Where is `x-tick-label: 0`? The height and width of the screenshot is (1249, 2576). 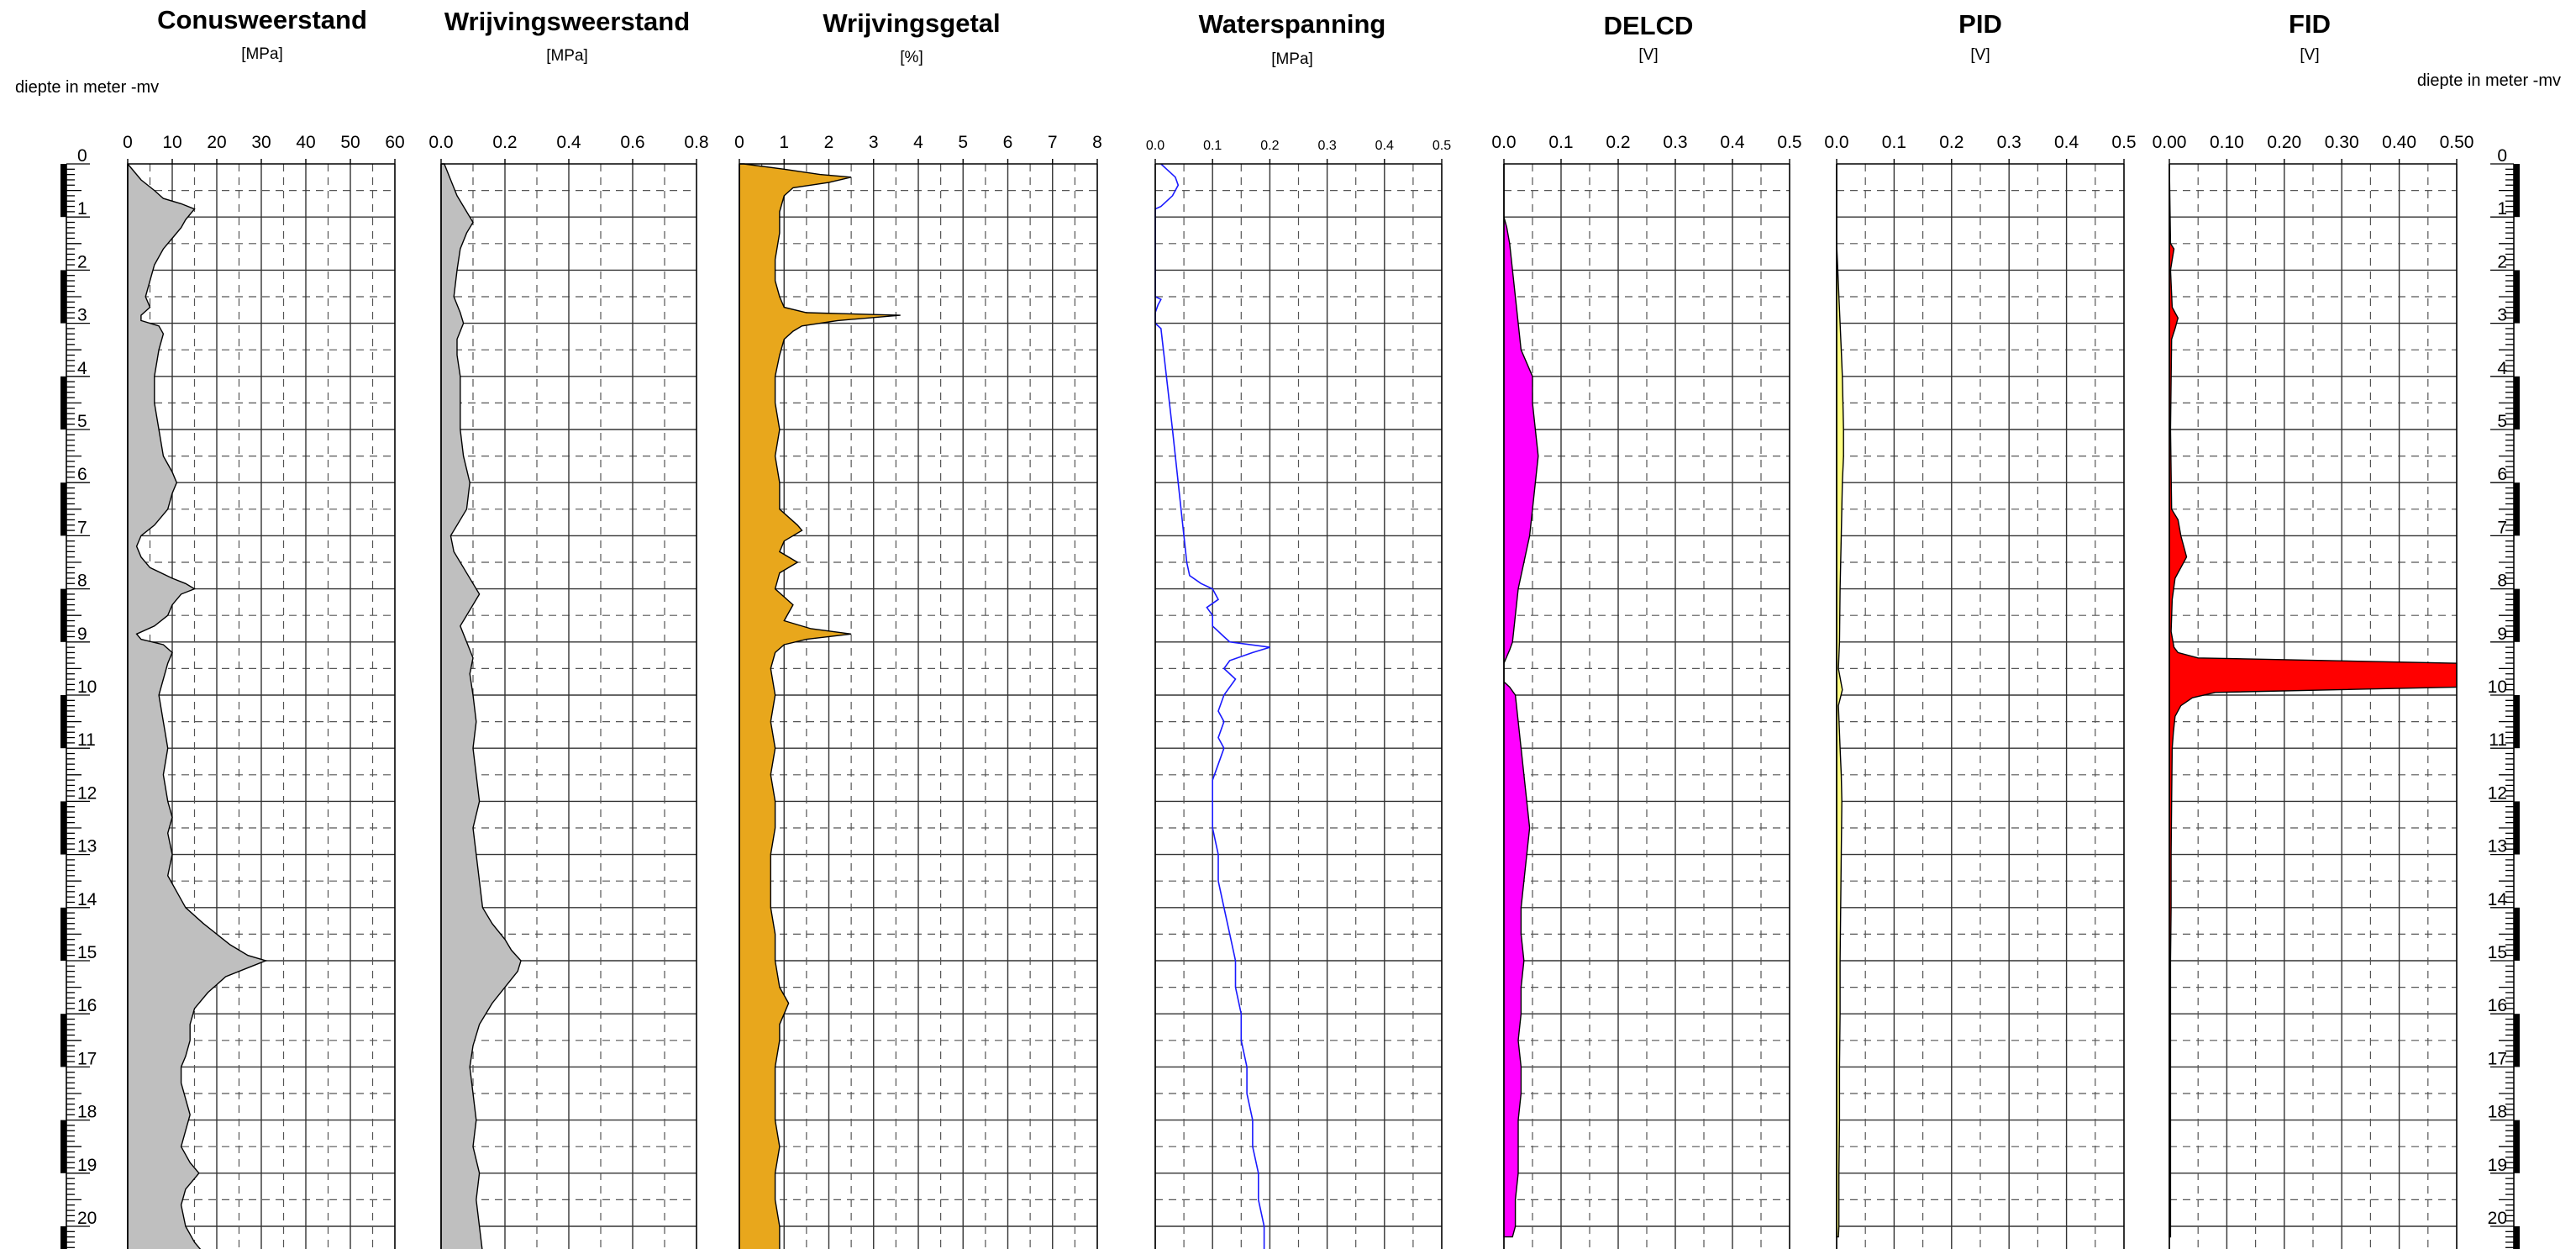
x-tick-label: 0 is located at coordinates (128, 143).